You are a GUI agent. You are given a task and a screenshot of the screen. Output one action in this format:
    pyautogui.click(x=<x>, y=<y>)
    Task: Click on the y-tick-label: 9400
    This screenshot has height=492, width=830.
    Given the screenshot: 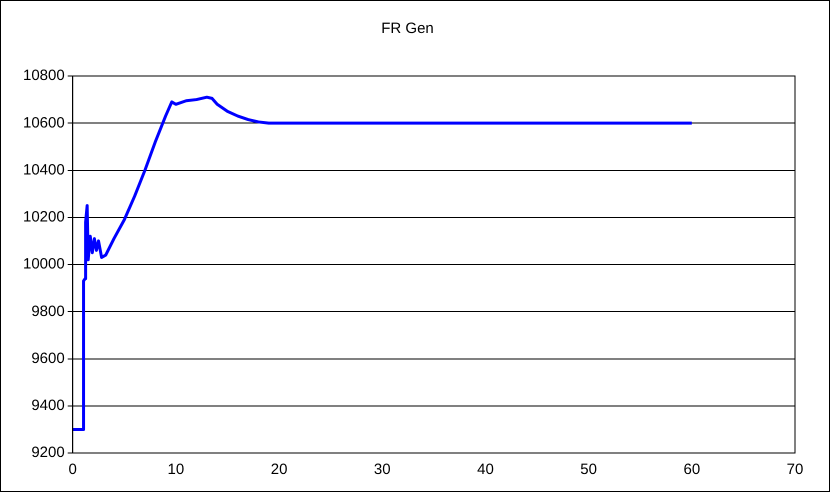 What is the action you would take?
    pyautogui.click(x=48, y=405)
    